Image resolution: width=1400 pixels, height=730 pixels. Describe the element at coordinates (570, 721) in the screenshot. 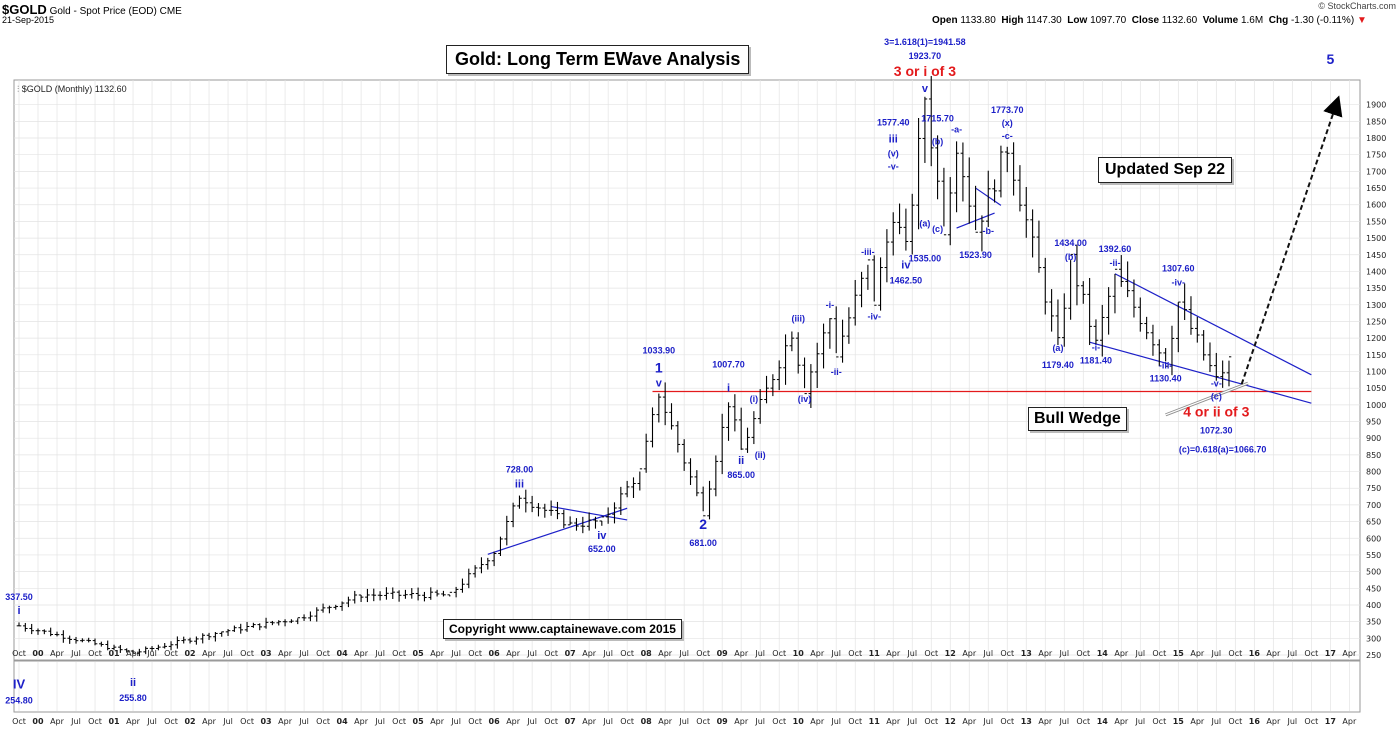

I see `x-tick-label: 07` at that location.